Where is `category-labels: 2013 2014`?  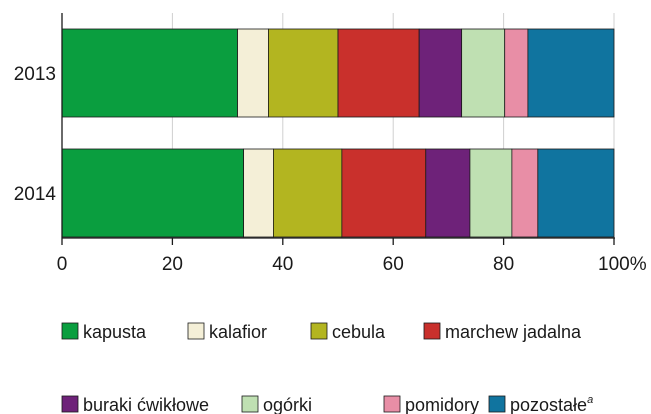
category-labels: 2013 2014 is located at coordinates (35, 134).